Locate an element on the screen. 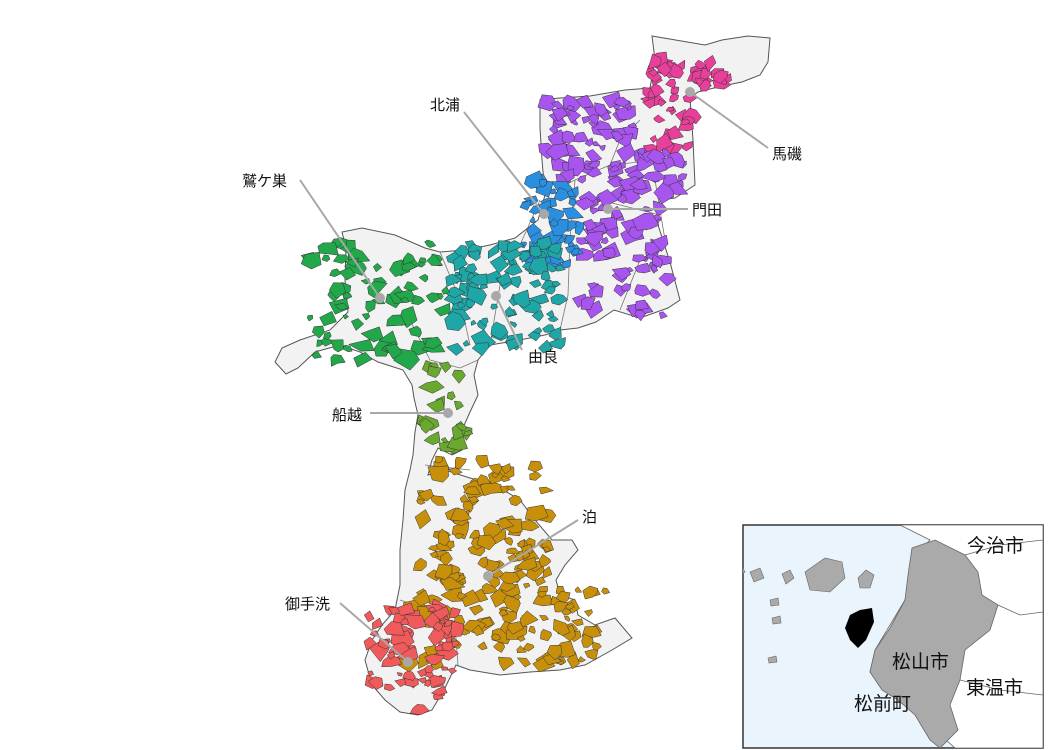  inset-label-masaki: 松前町 is located at coordinates (882, 704).